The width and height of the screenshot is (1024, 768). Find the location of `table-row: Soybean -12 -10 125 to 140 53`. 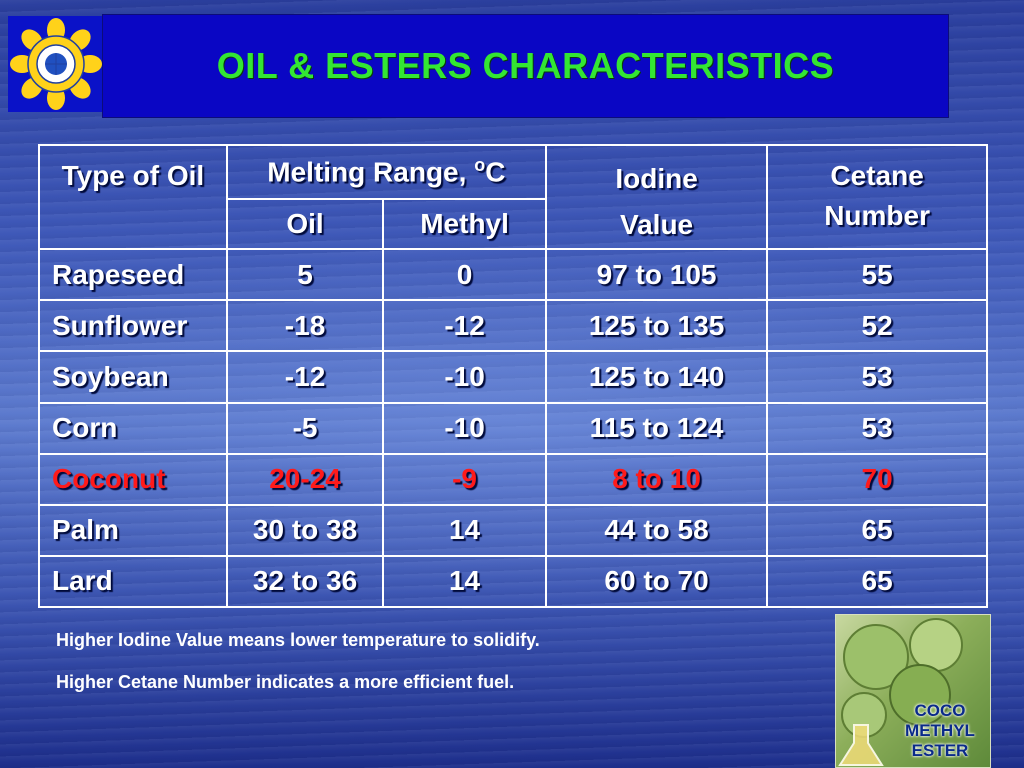

table-row: Soybean -12 -10 125 to 140 53 is located at coordinates (513, 377).